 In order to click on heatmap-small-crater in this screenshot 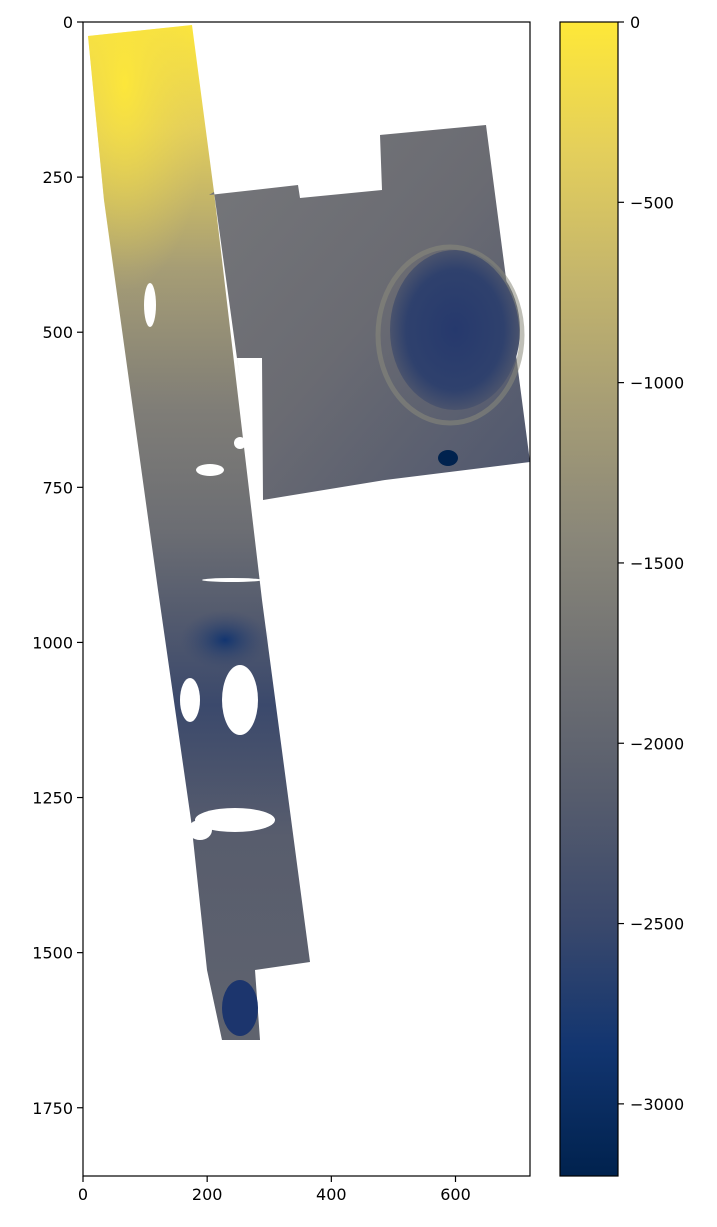, I will do `click(448, 458)`.